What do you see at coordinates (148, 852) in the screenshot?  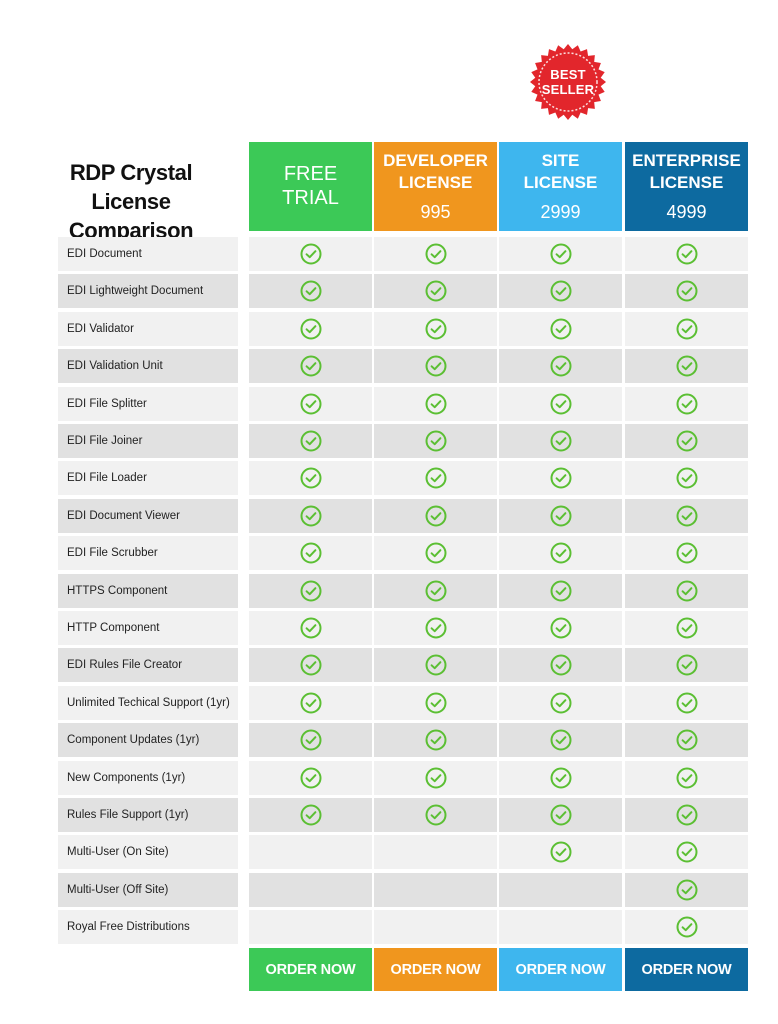 I see `feature-label: Multi-User (On Site)` at bounding box center [148, 852].